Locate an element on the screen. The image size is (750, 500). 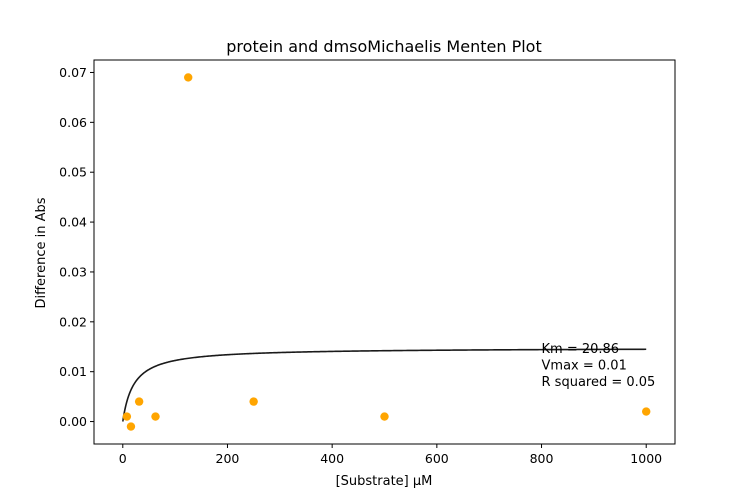
x-tick-label: 400 is located at coordinates (332, 458).